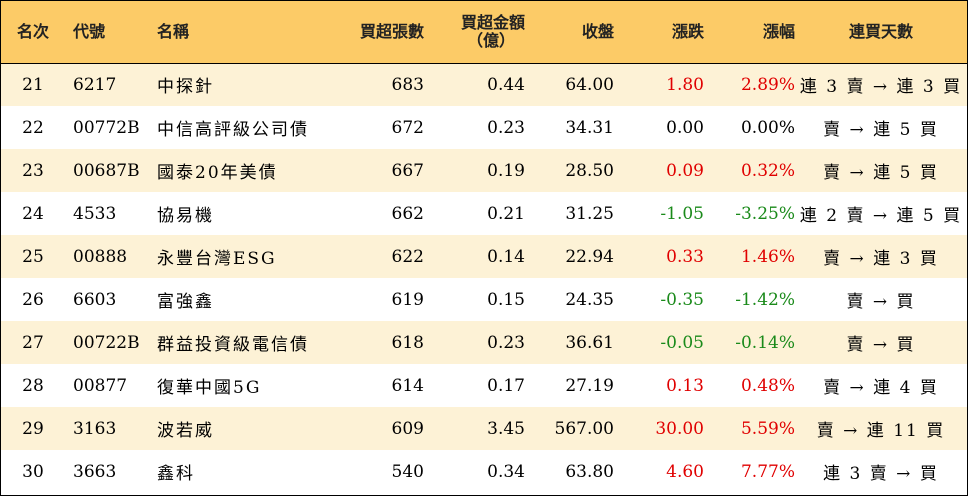  Describe the element at coordinates (767, 385) in the screenshot. I see `cell-change-pct: 0.48%` at that location.